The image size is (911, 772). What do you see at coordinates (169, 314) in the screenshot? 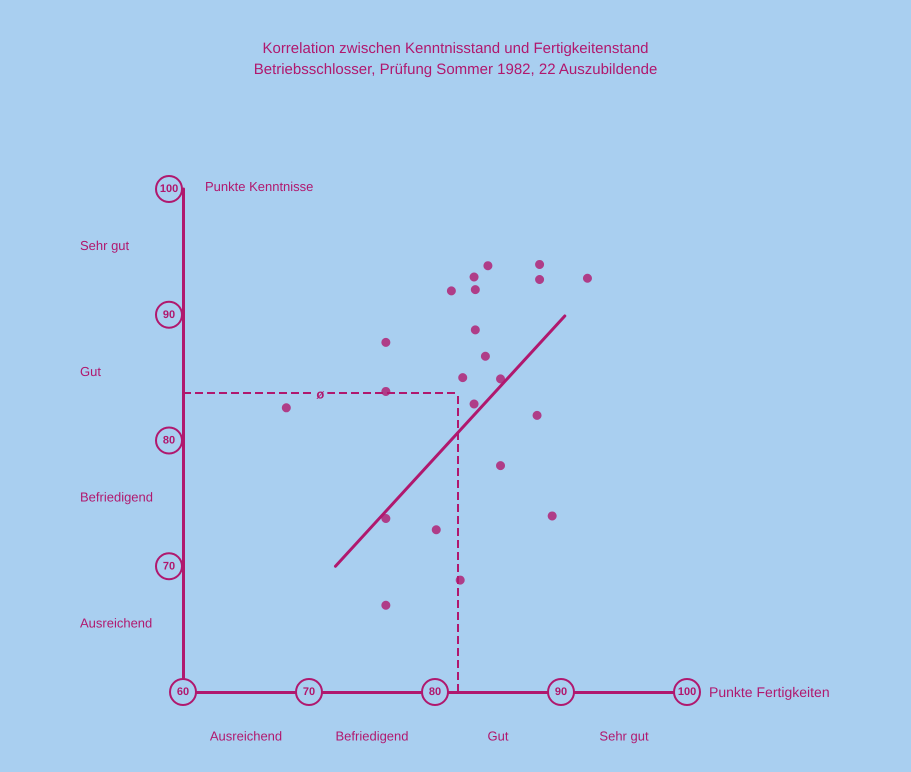
I see `y-tick-label: 90` at bounding box center [169, 314].